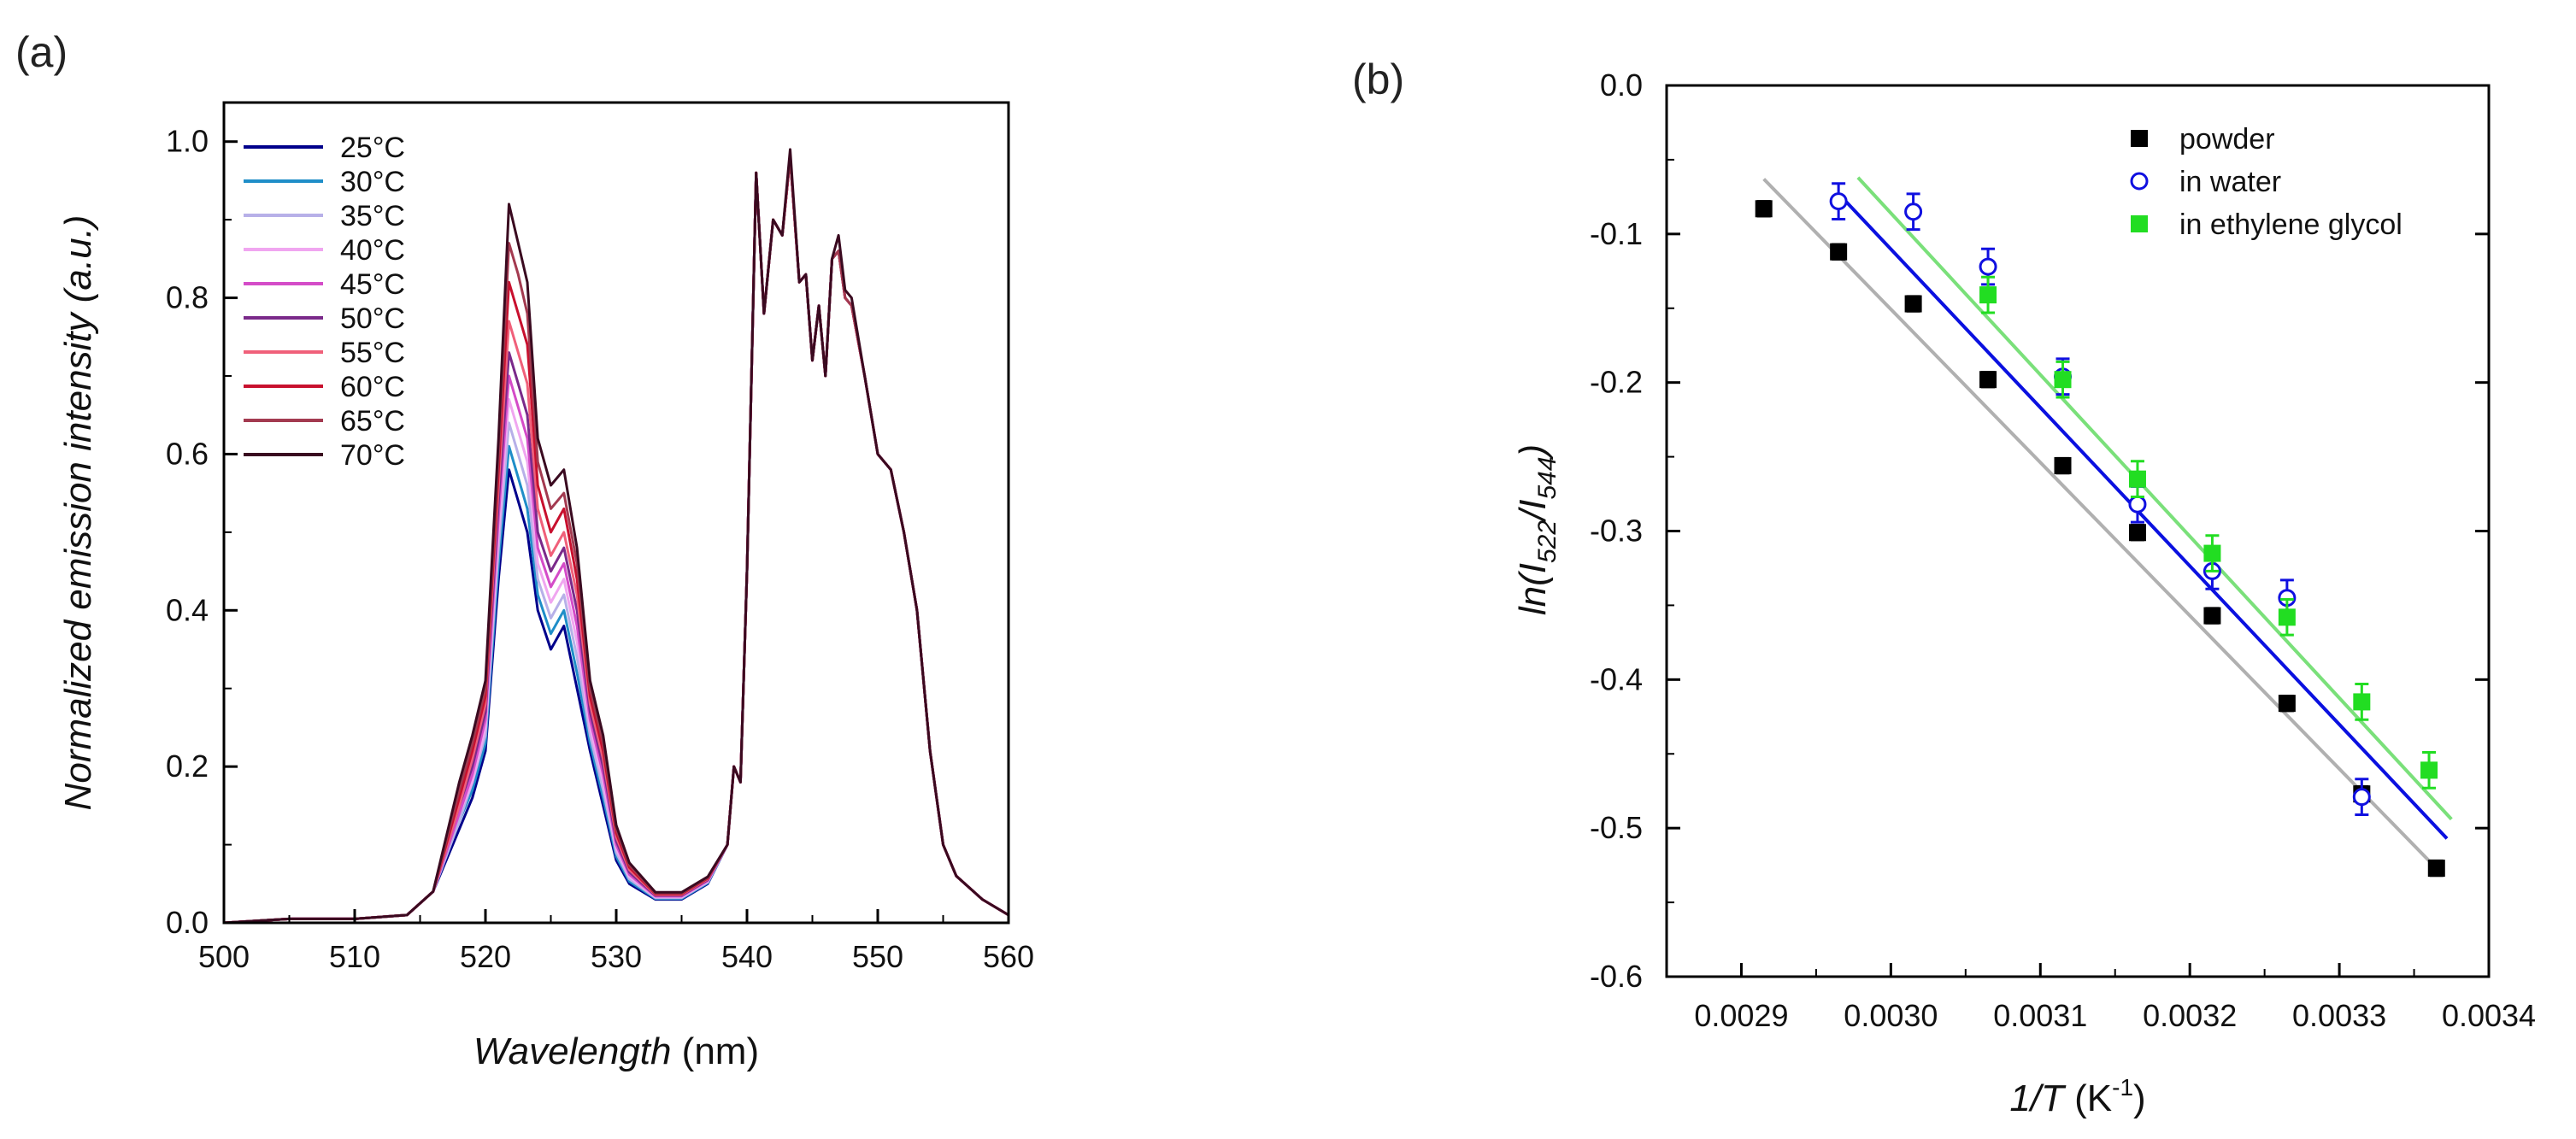 The width and height of the screenshot is (2576, 1139). I want to click on legend-label: 40°C, so click(372, 251).